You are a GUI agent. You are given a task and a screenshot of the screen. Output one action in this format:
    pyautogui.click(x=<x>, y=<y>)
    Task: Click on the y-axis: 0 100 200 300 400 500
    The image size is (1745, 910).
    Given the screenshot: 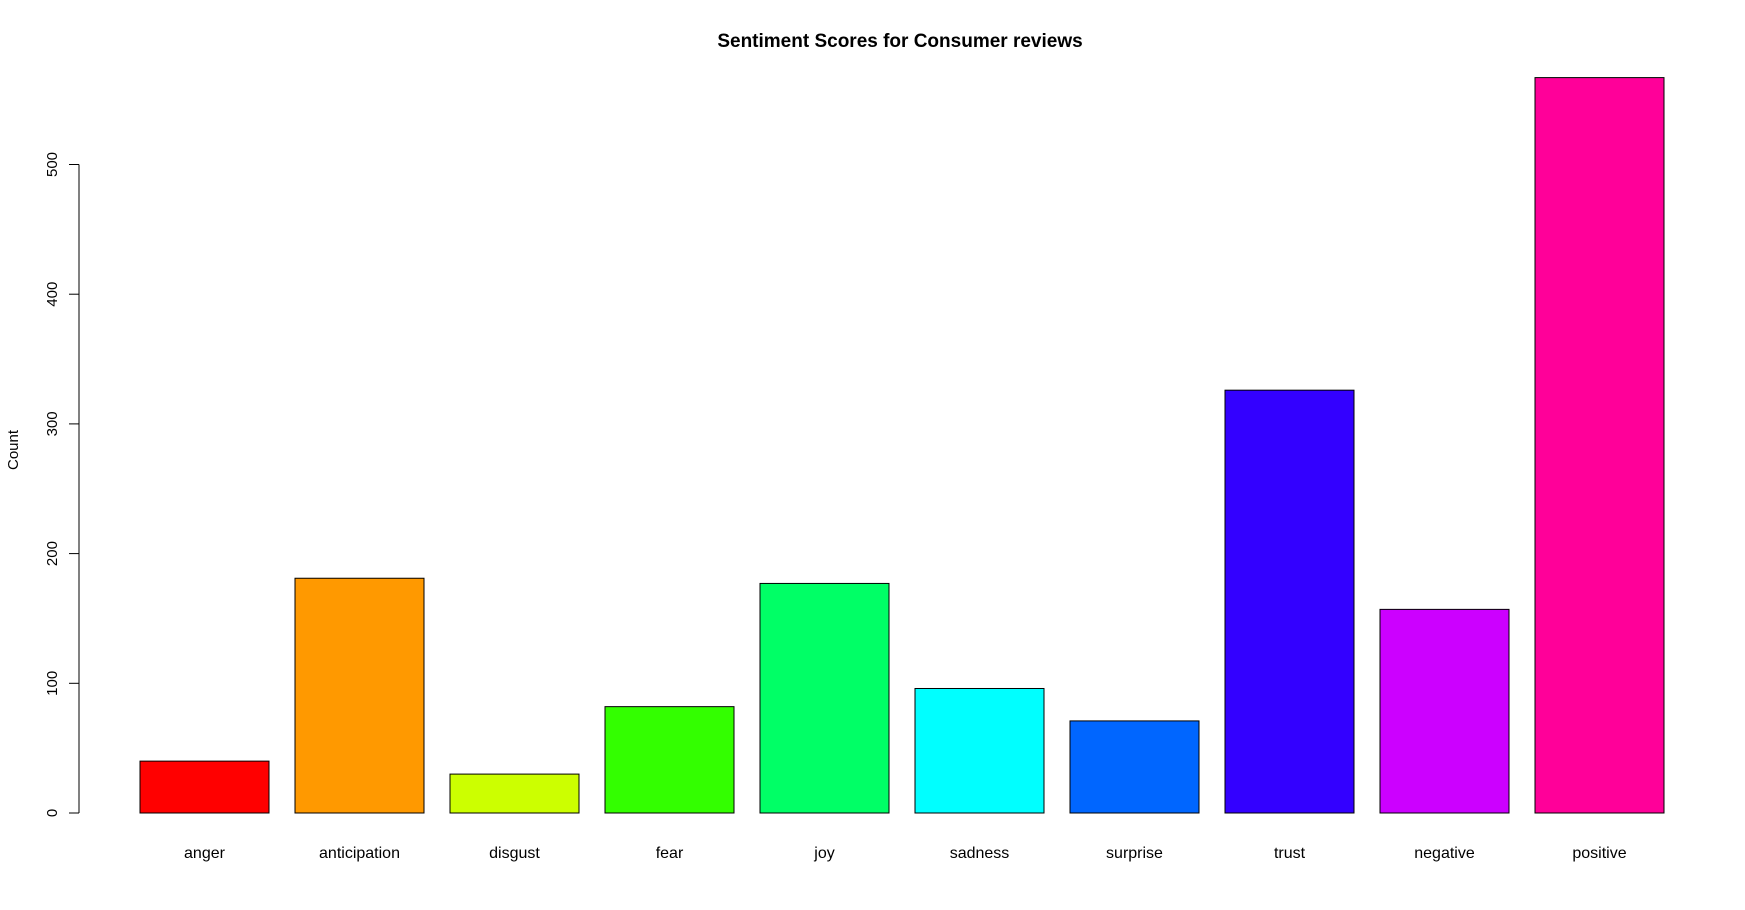 What is the action you would take?
    pyautogui.click(x=62, y=484)
    